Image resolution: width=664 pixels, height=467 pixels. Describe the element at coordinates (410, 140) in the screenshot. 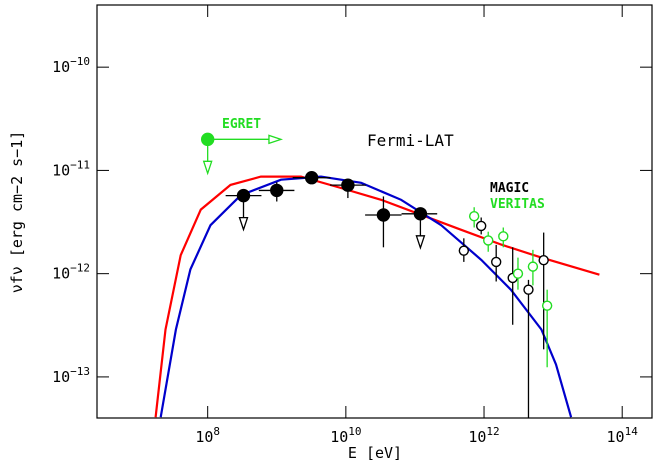

I see `series-label: Fermi-LAT` at that location.